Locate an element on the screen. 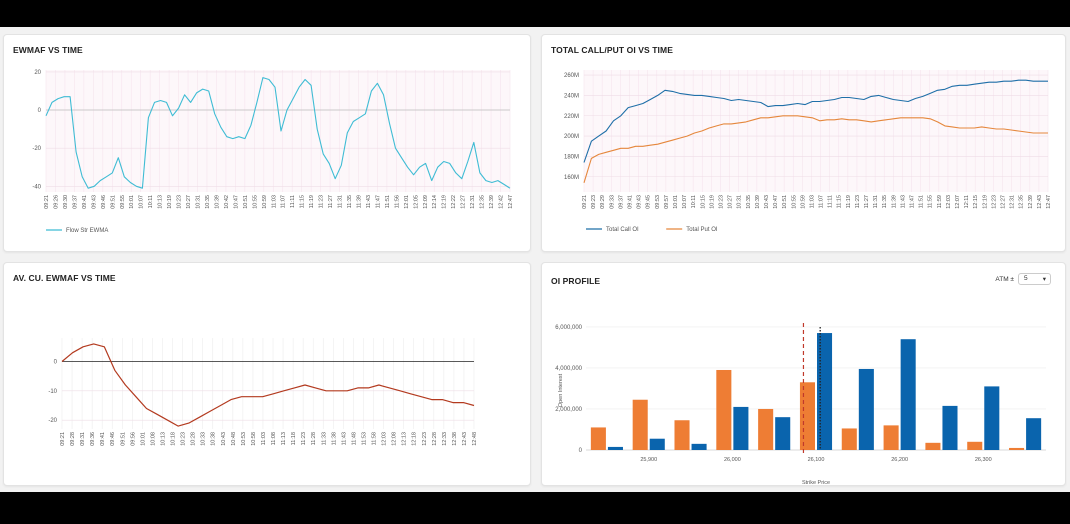  x-tick-label: 12:14 is located at coordinates (435, 202).